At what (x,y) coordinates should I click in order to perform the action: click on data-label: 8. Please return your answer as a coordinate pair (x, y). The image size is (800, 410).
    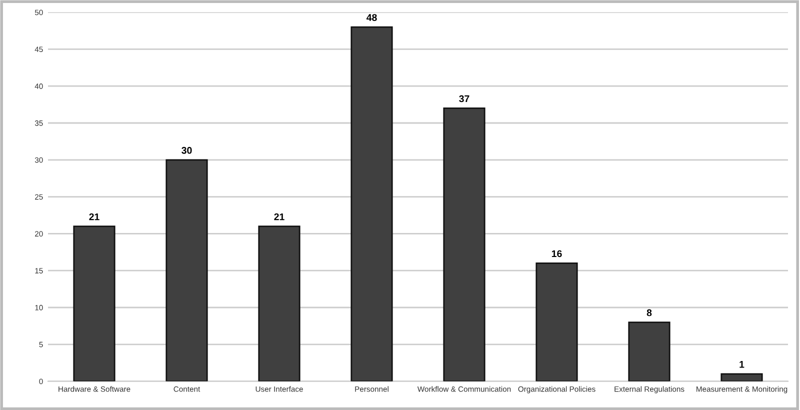
    Looking at the image, I should click on (649, 312).